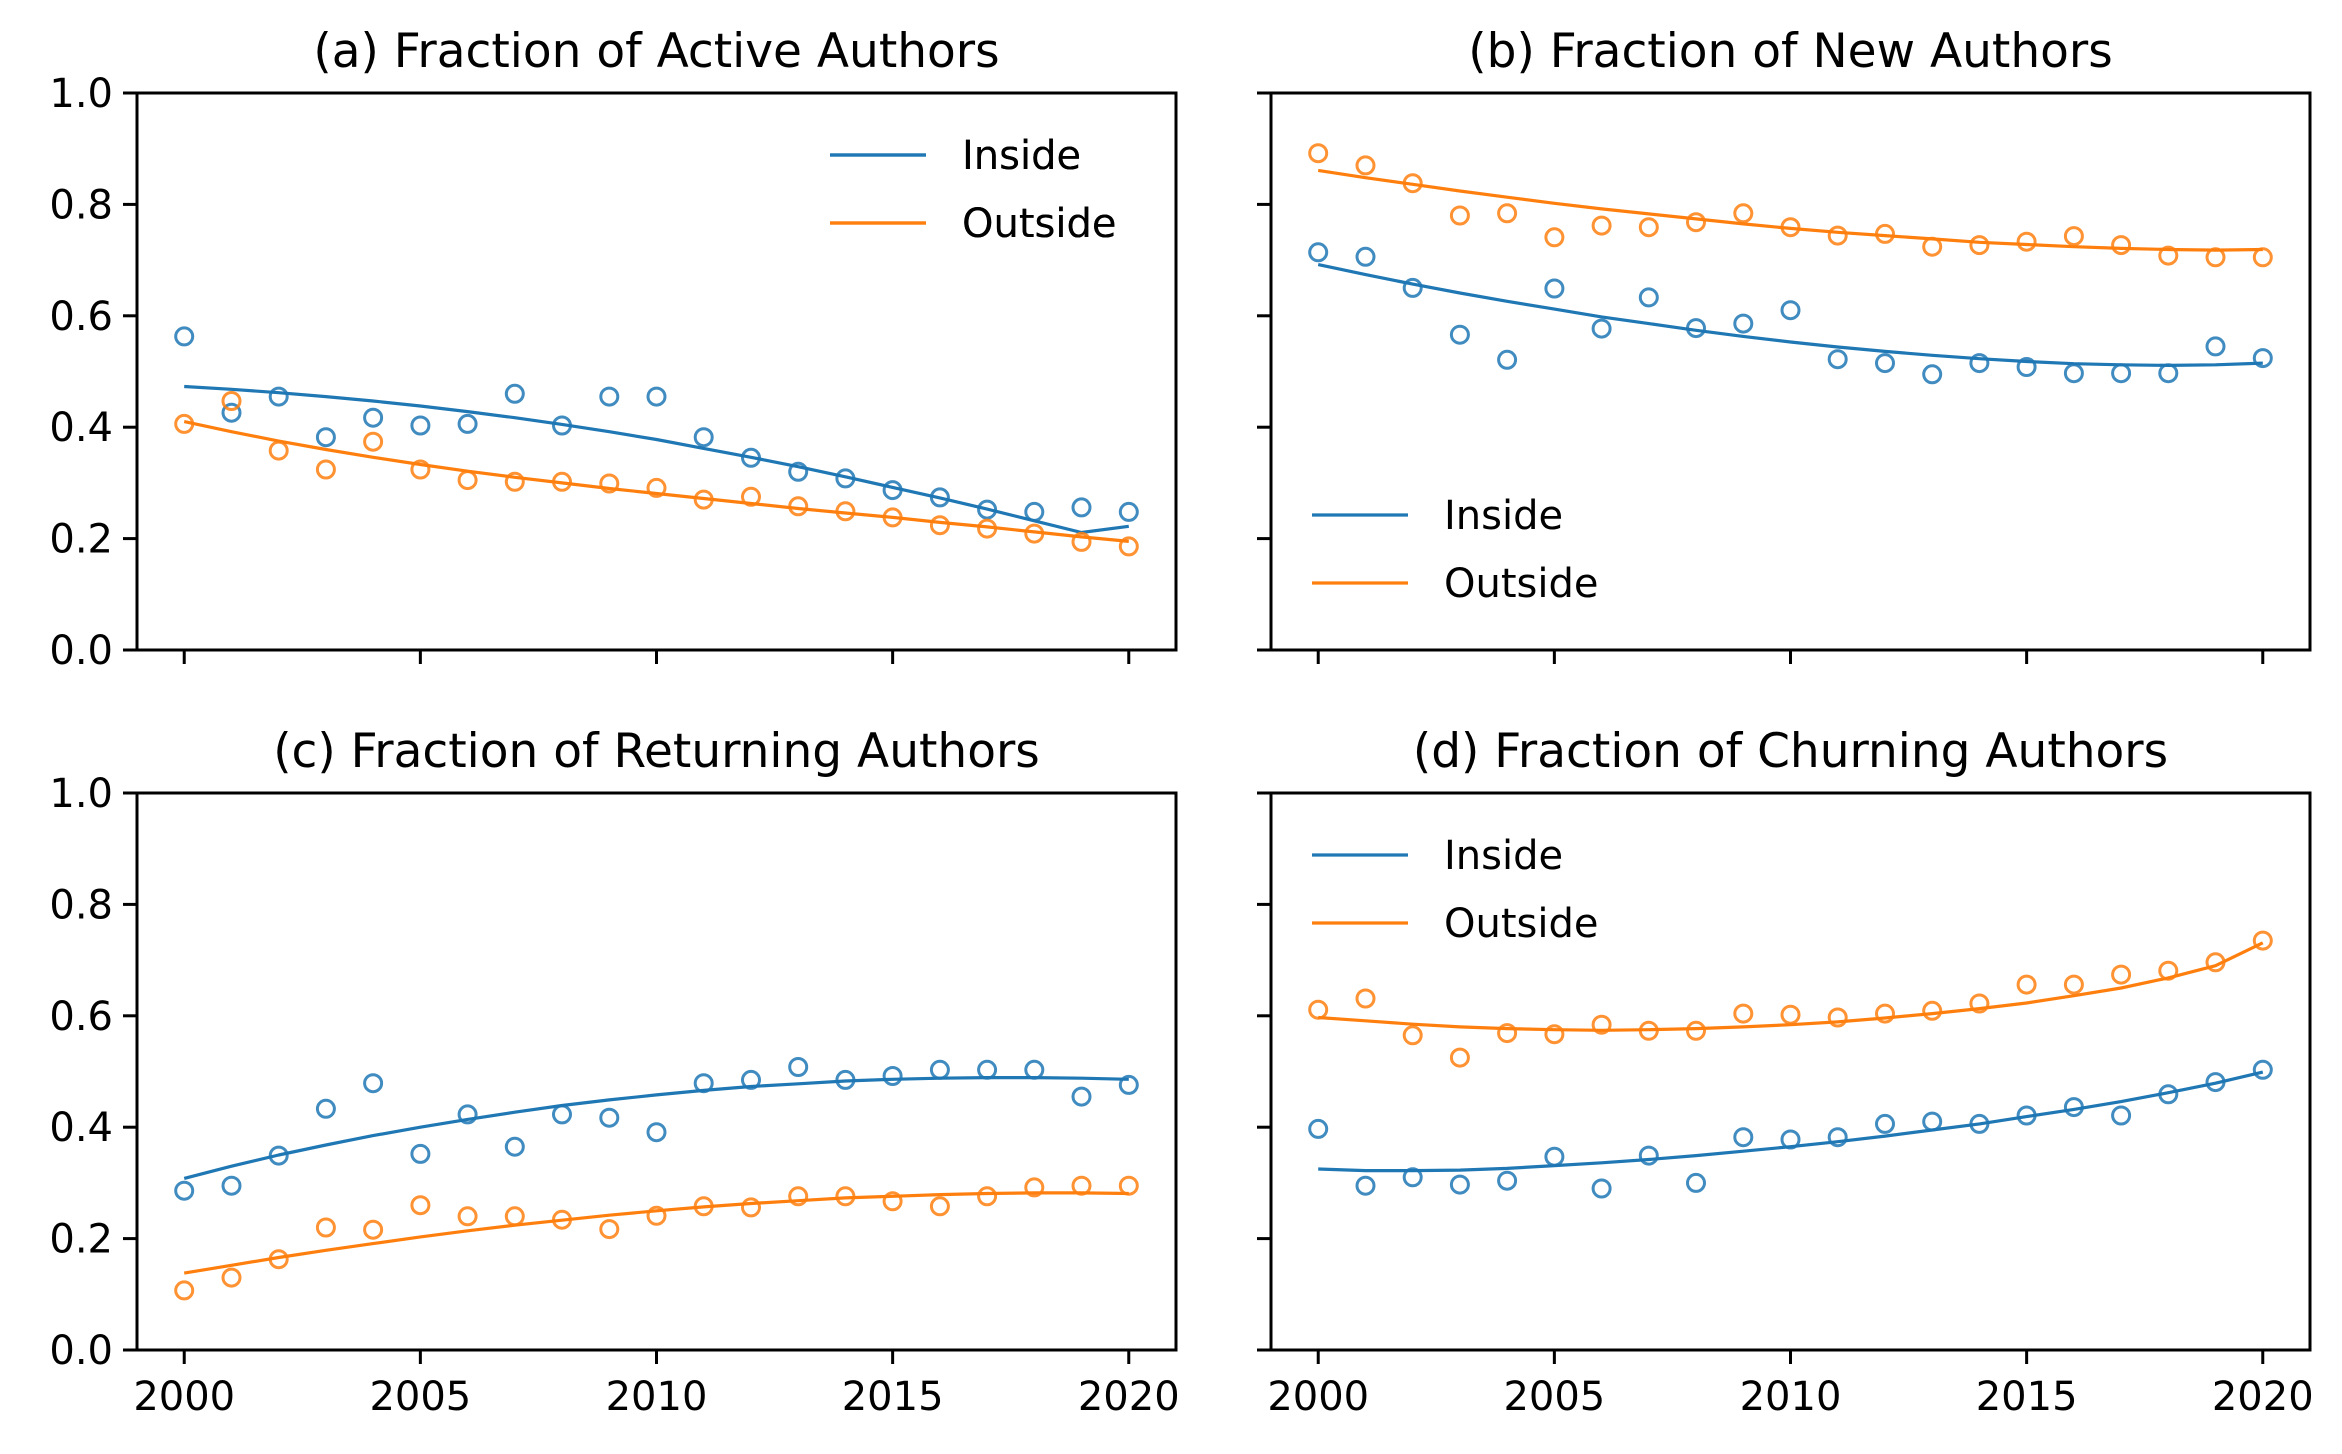 Image resolution: width=2342 pixels, height=1454 pixels. I want to click on panel-title: (d) Fraction of Churning Authors, so click(1790, 751).